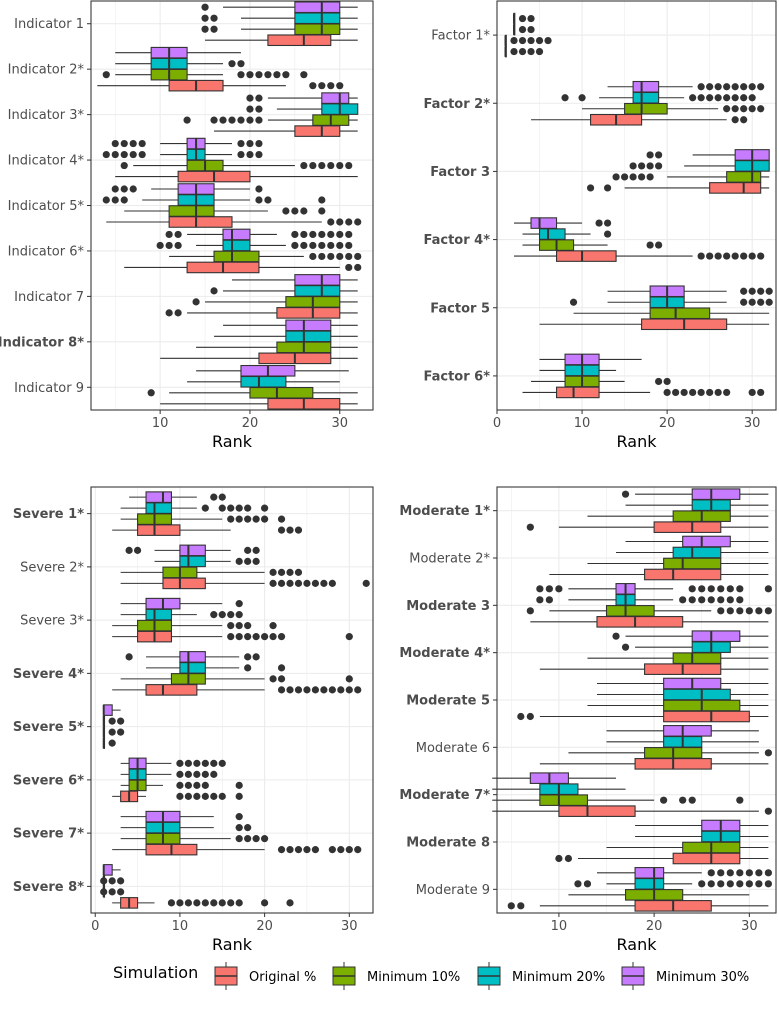 The image size is (779, 1012). I want to click on category-label: Moderate 4*, so click(444, 653).